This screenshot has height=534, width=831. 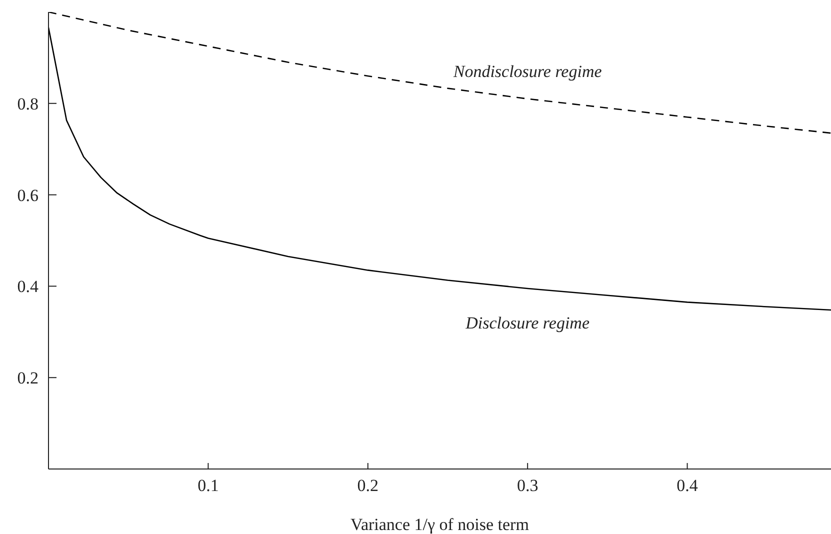 What do you see at coordinates (27, 195) in the screenshot?
I see `y-tick-label: 0.6` at bounding box center [27, 195].